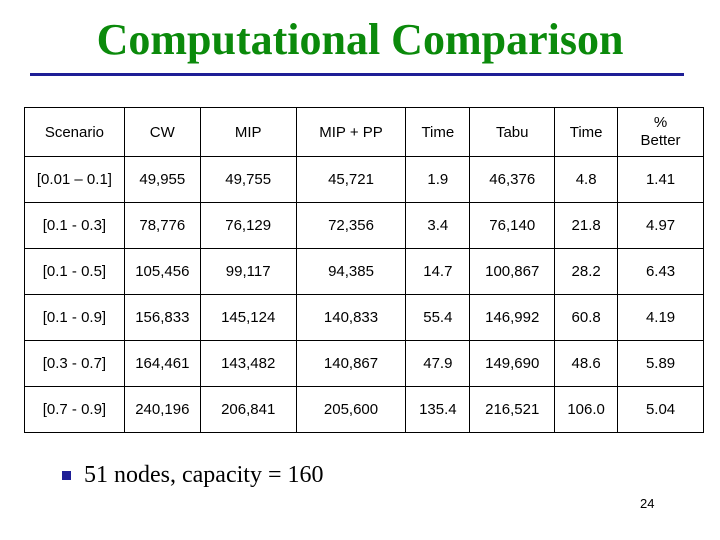 The width and height of the screenshot is (720, 540). Describe the element at coordinates (512, 179) in the screenshot. I see `cell-tabu: 46,376` at that location.